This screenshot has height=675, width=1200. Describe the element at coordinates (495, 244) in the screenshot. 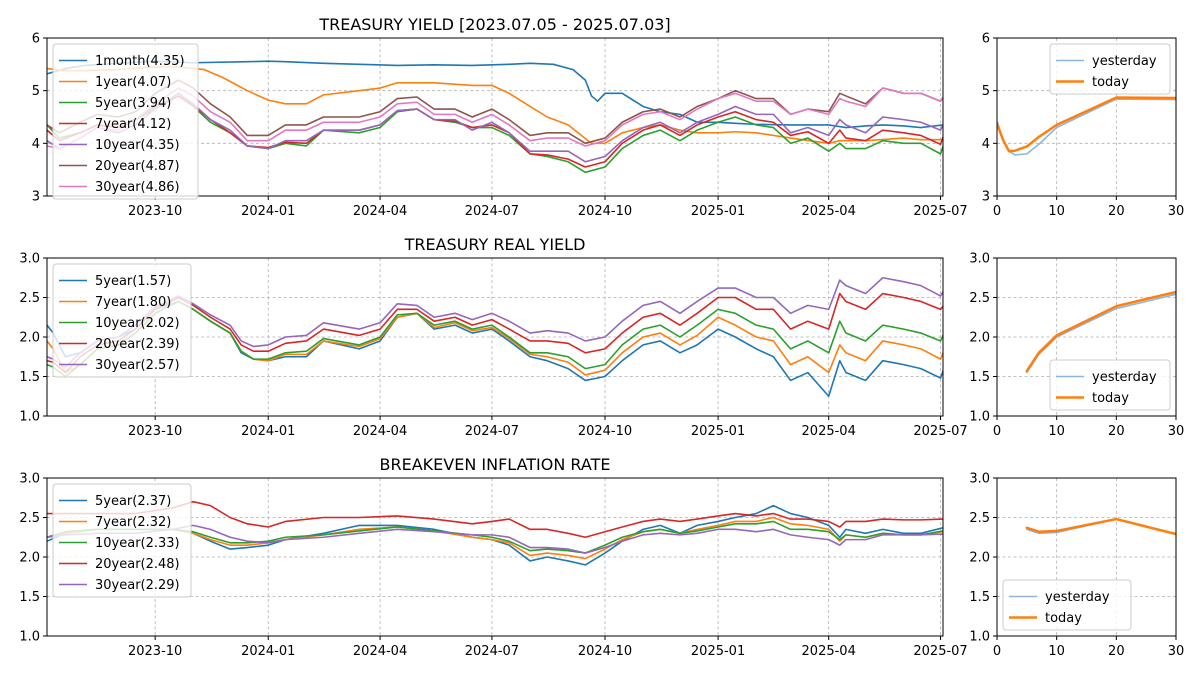

I see `chart-title: TREASURY REAL YIELD` at that location.